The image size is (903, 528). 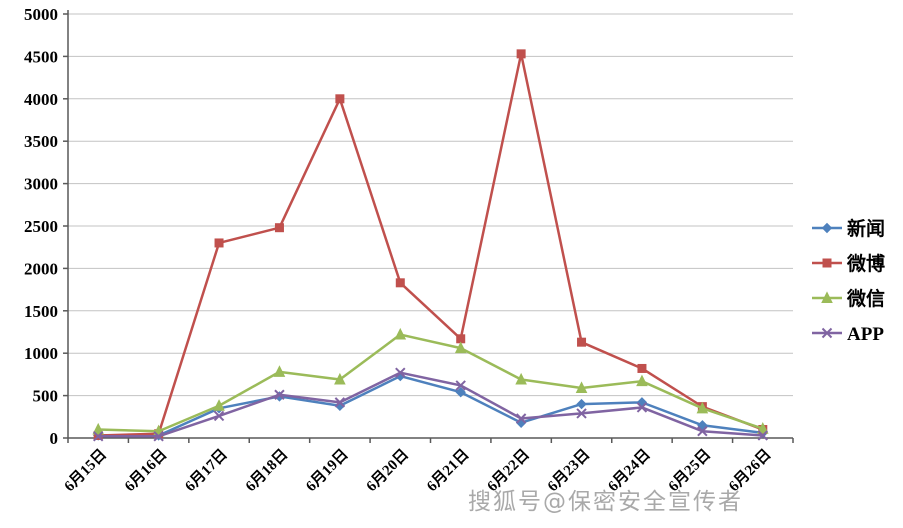 What do you see at coordinates (749, 470) in the screenshot?
I see `x-tick-label: 6月26日` at bounding box center [749, 470].